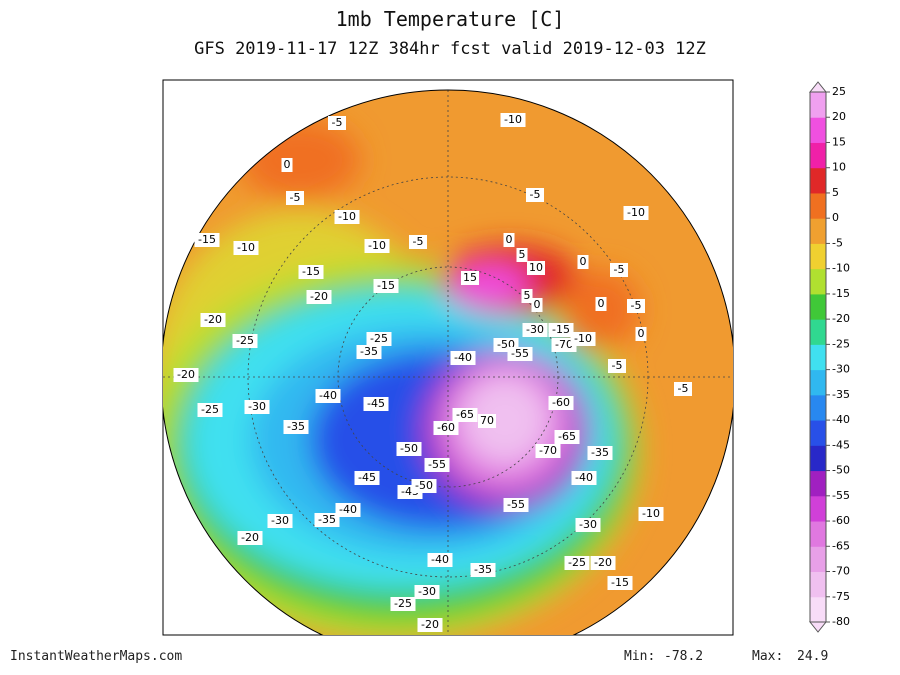 This screenshot has width=900, height=675. I want to click on colorbar-tick-label: 10, so click(839, 167).